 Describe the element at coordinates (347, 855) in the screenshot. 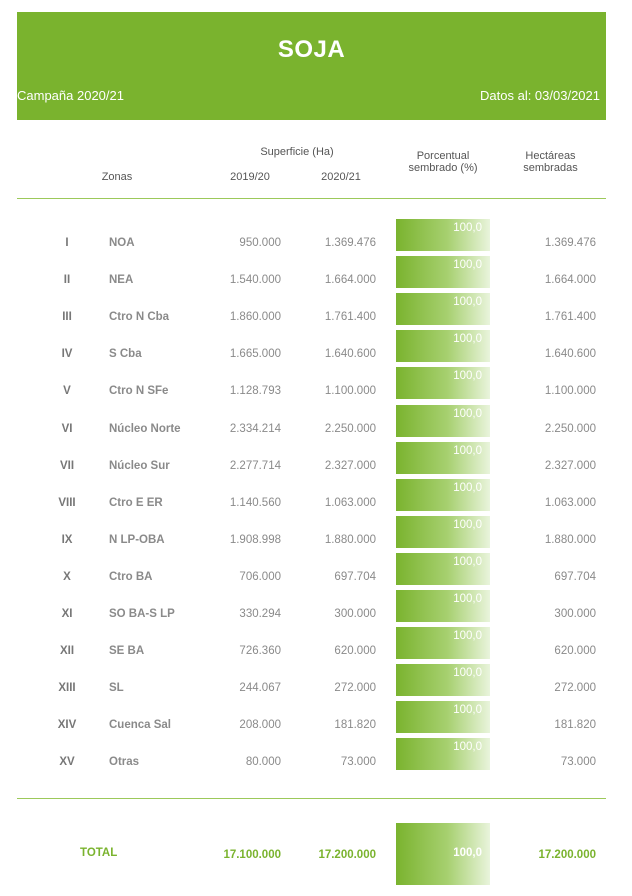

I see `total-2020: 17.200.000` at that location.